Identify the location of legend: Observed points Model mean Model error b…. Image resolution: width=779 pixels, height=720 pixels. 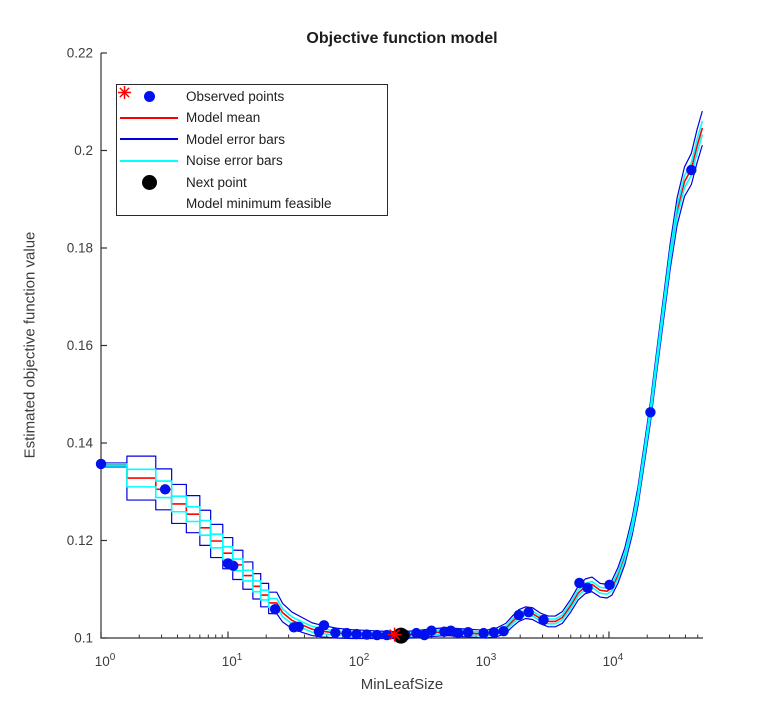
(252, 150).